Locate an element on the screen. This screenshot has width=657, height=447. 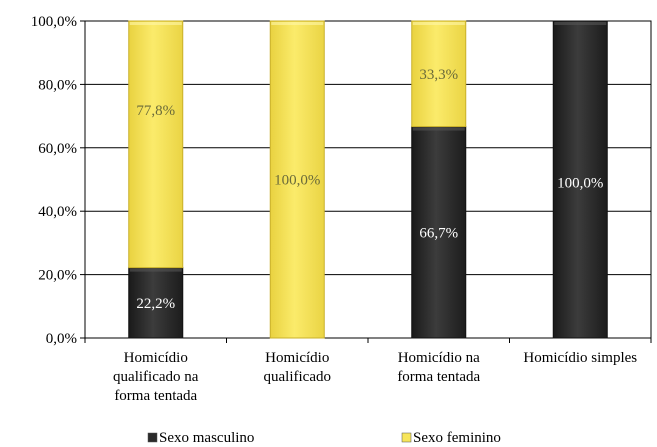
x-category-label: Homicídio na forma tentada is located at coordinates (438, 367).